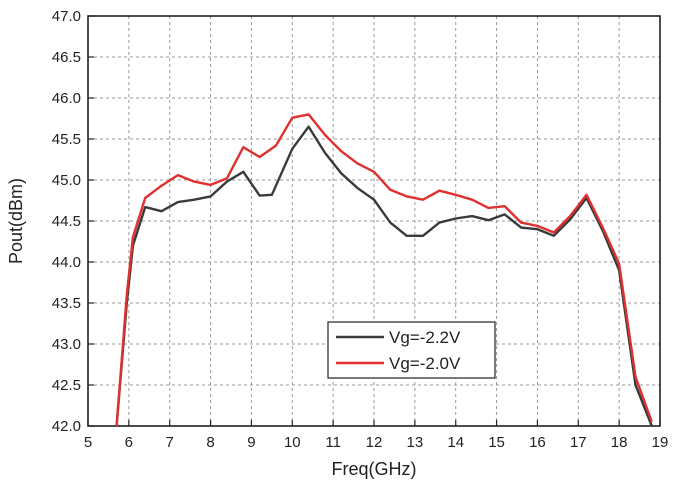  What do you see at coordinates (66, 180) in the screenshot?
I see `y-tick-label: 45.0` at bounding box center [66, 180].